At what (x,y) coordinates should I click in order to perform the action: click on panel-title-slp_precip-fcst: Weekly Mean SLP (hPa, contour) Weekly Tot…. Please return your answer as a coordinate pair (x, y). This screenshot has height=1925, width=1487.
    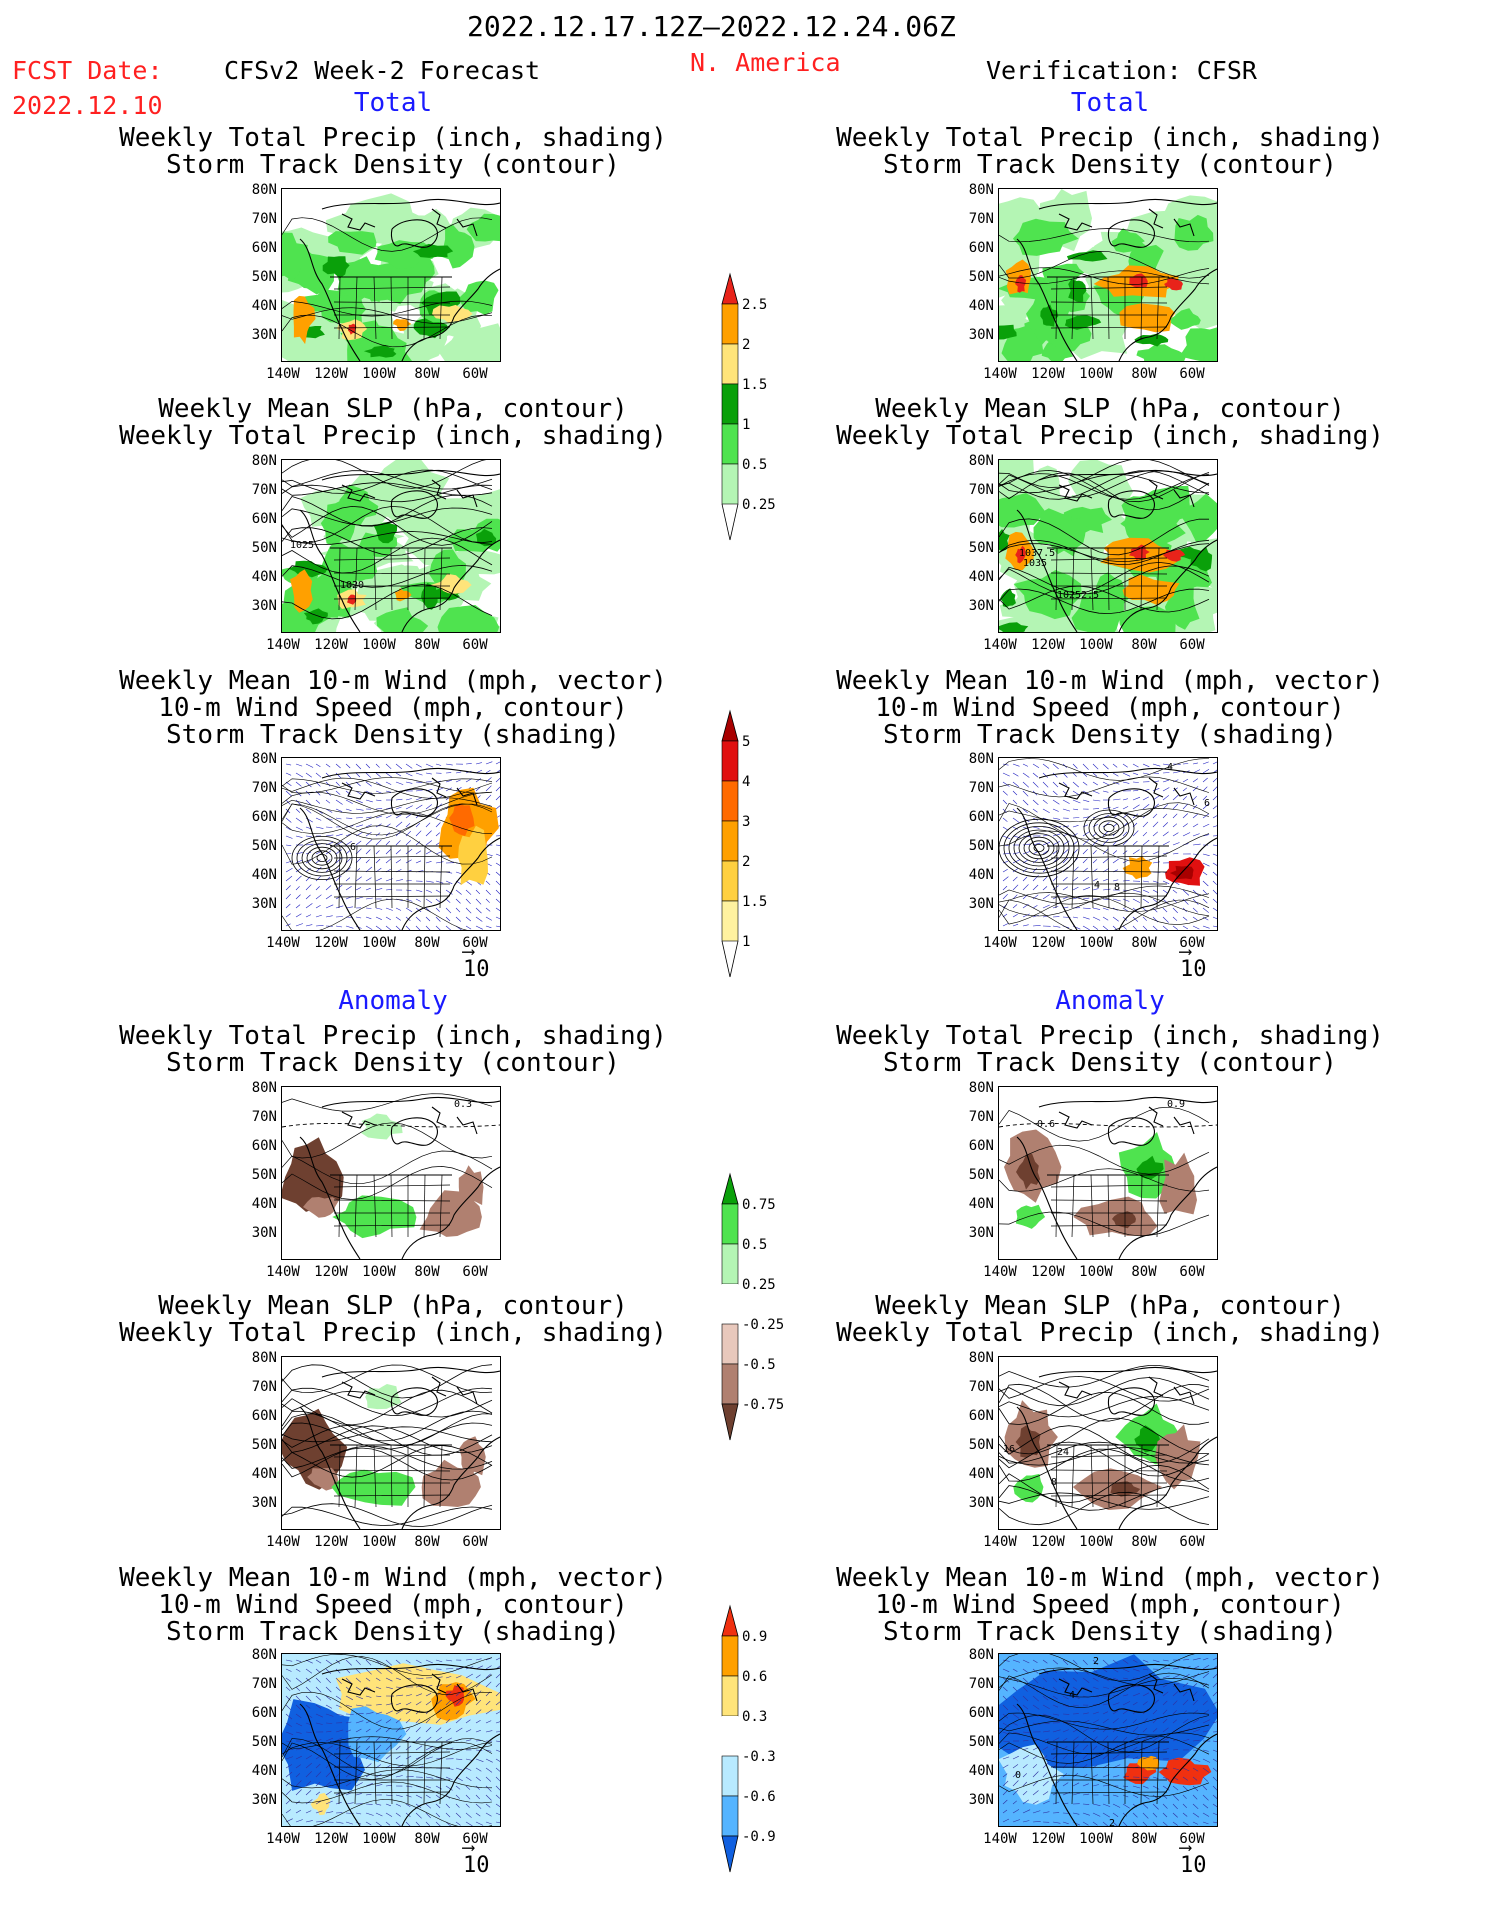
    Looking at the image, I should click on (393, 423).